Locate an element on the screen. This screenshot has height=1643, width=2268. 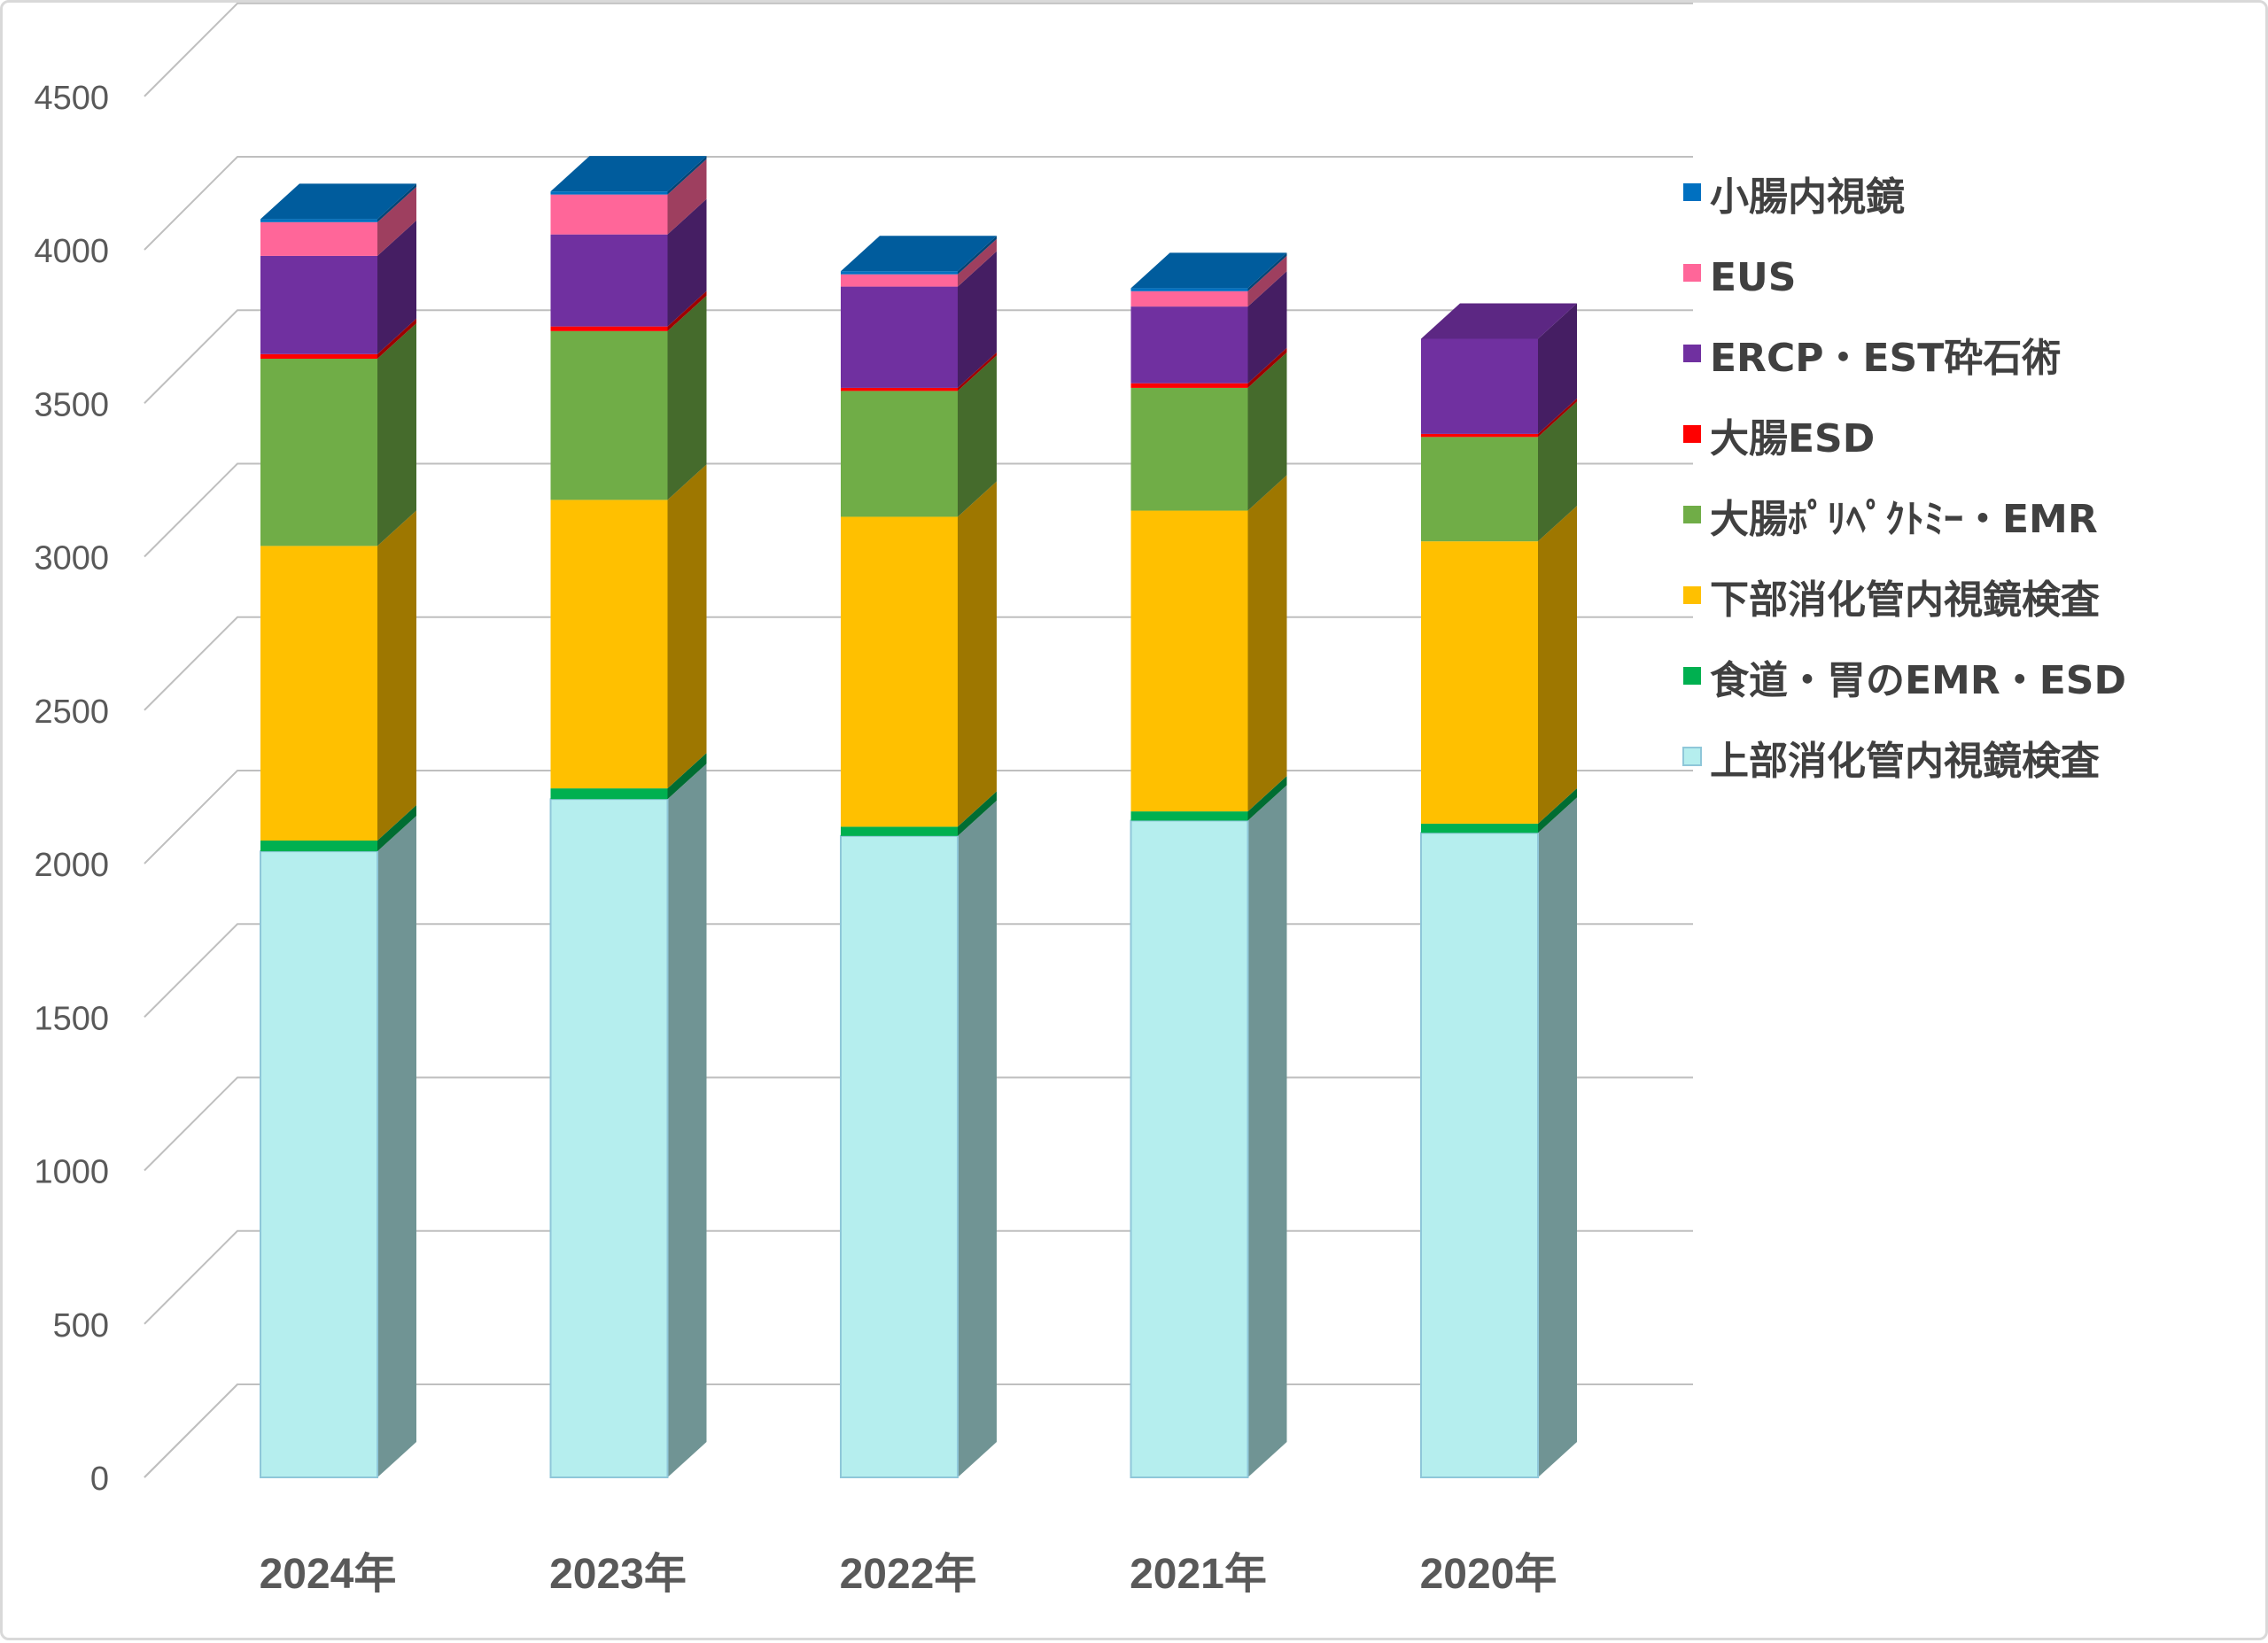
legend-item: ERCP・EST砕石術 is located at coordinates (1872, 359).